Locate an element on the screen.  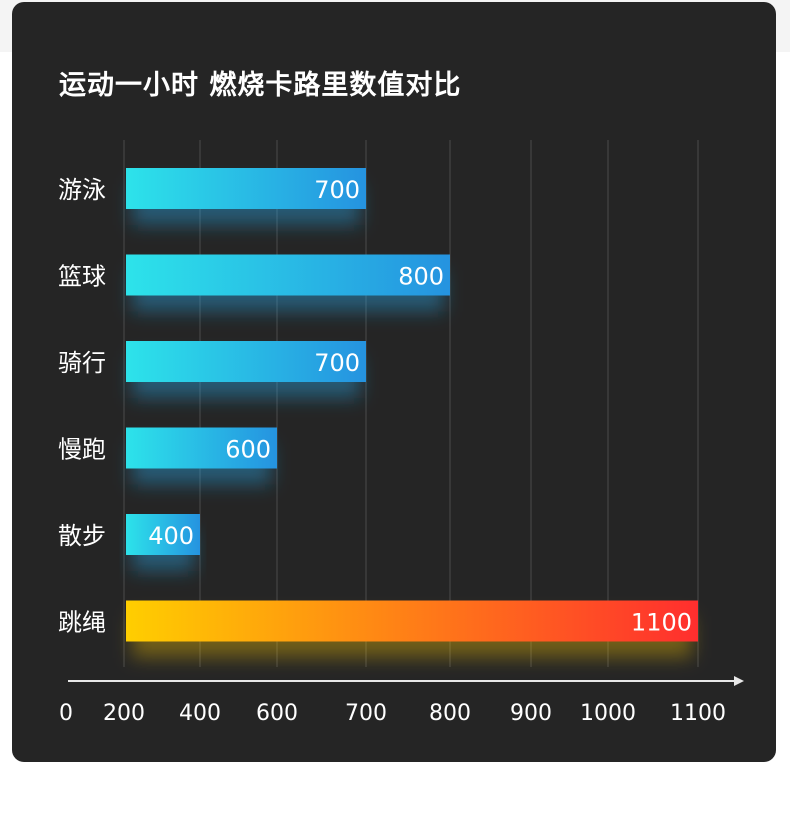
x-tick-label: 800 is located at coordinates (450, 713).